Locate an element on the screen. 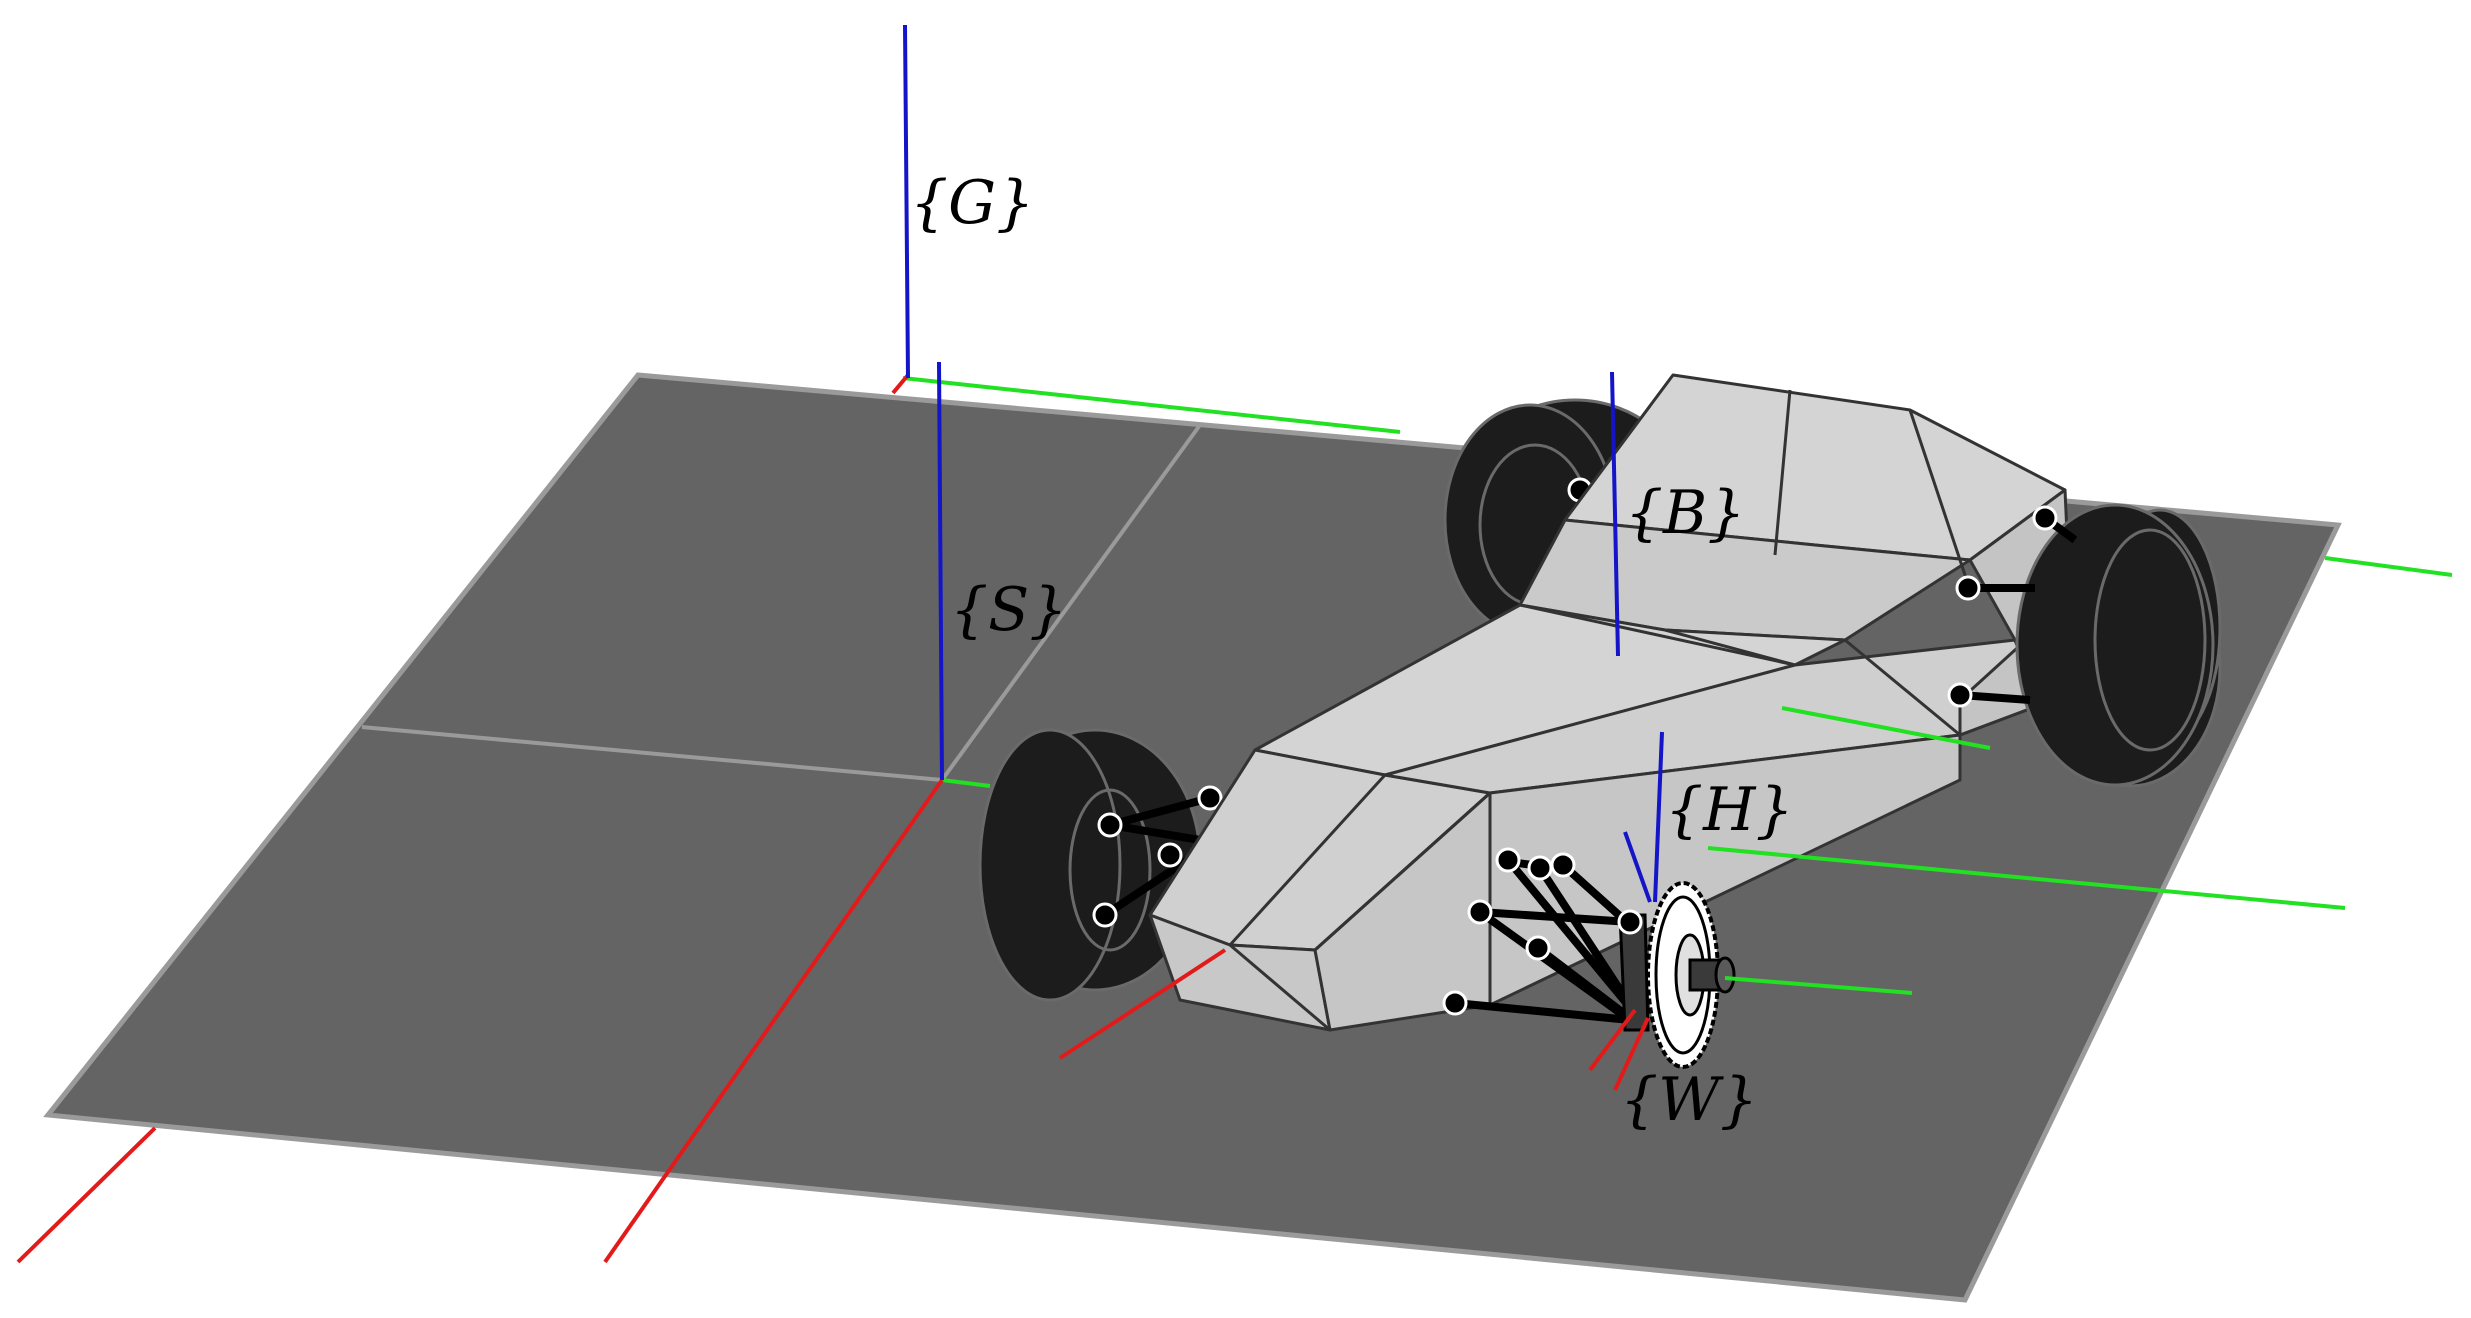 The height and width of the screenshot is (1318, 2471). wheel-frame-axes is located at coordinates (1750, 961).